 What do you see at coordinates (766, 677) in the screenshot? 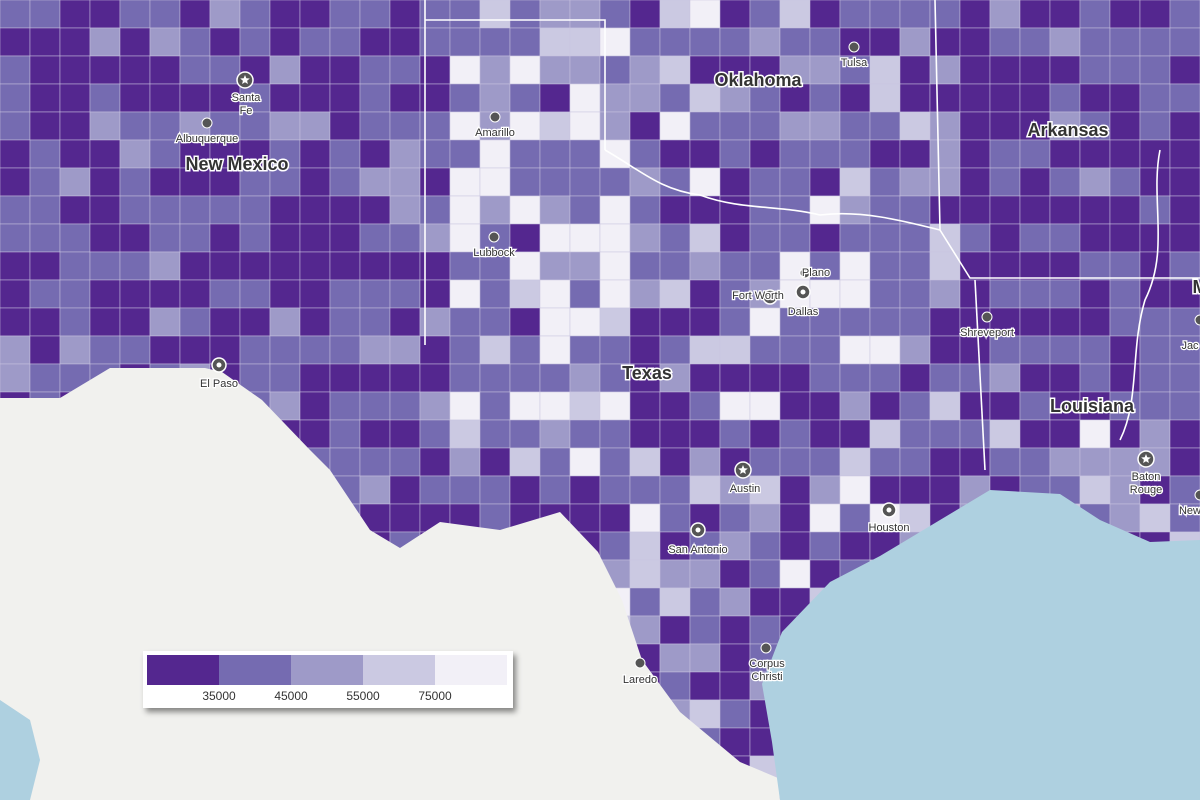
I see `city-label: Christi` at bounding box center [766, 677].